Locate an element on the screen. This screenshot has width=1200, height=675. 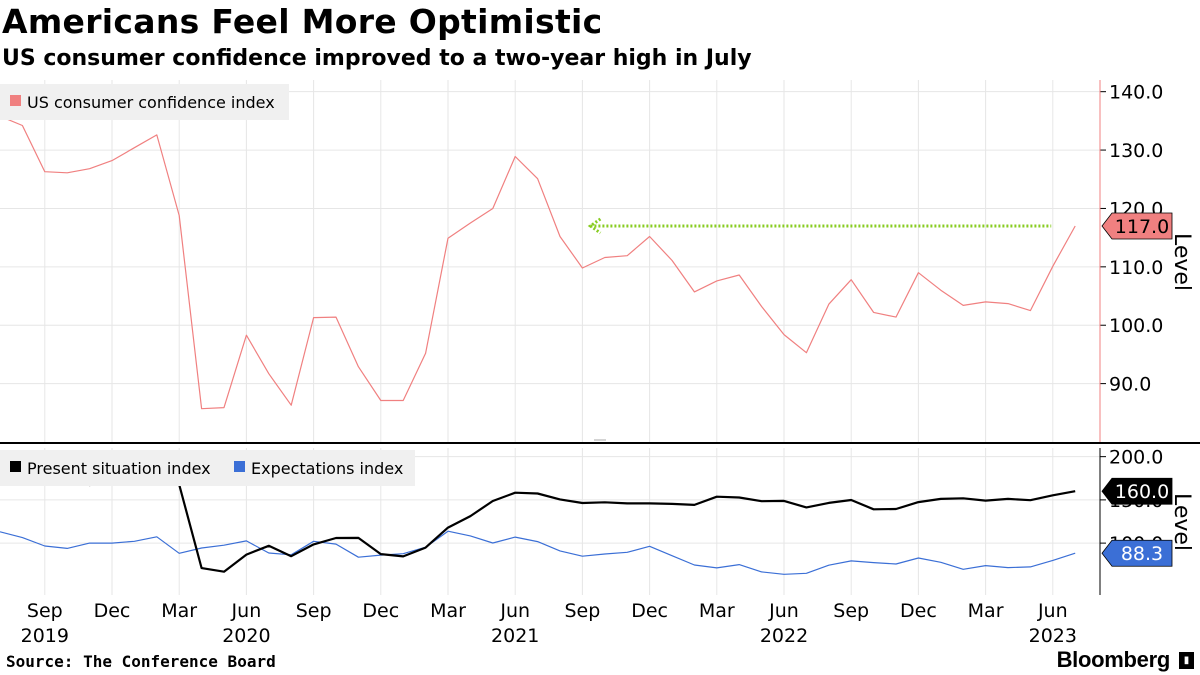
bloomberg-terminal-icon: ▮ is located at coordinates (1186, 660).